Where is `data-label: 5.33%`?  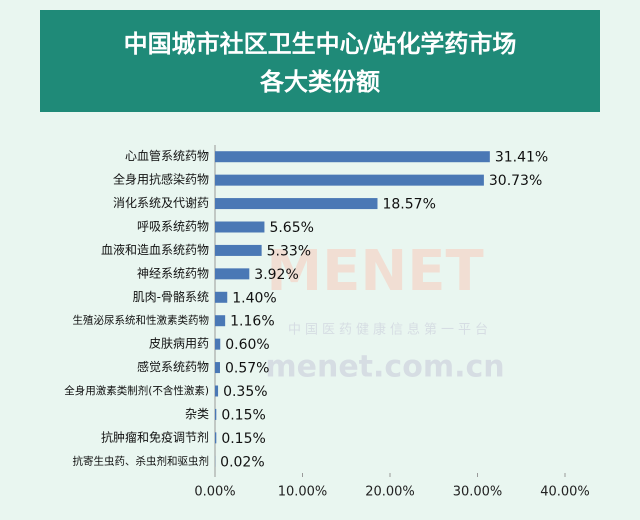
data-label: 5.33% is located at coordinates (289, 251).